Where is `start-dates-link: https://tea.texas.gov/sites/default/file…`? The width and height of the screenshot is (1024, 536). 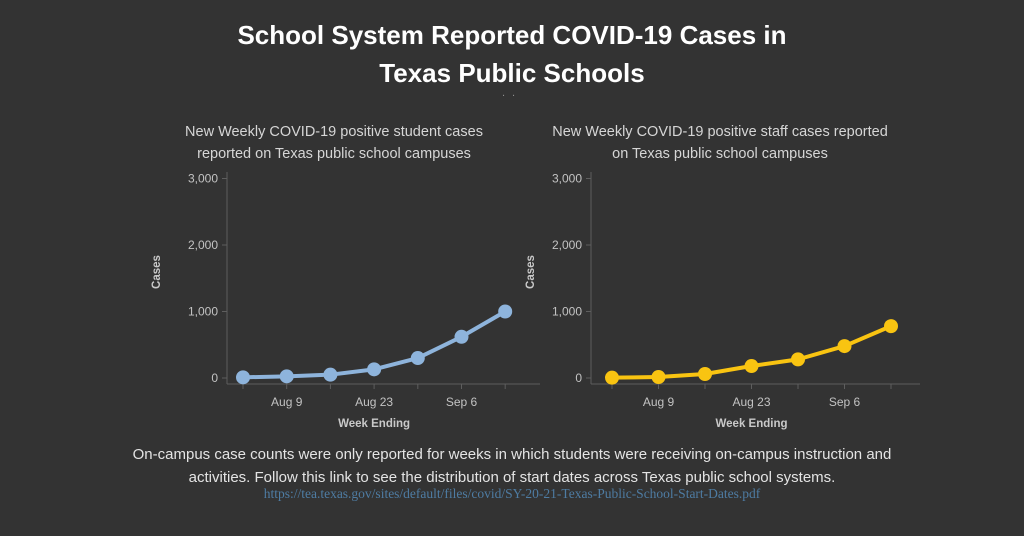
start-dates-link: https://tea.texas.gov/sites/default/file… is located at coordinates (512, 493).